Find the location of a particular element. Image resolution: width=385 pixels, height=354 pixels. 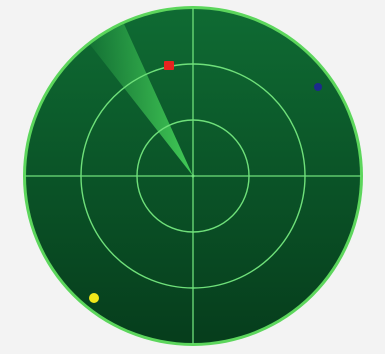

center-point is located at coordinates (193, 176).